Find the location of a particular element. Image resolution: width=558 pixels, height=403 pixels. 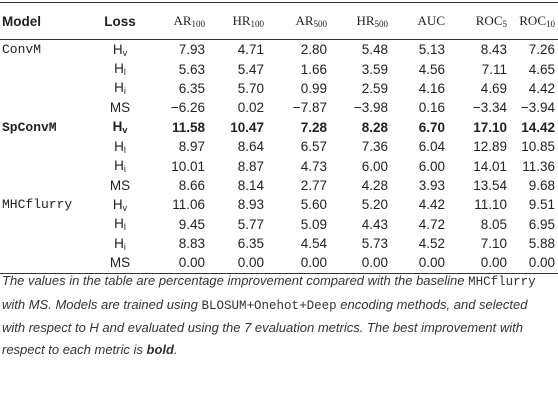

subscript: v is located at coordinates (125, 130).